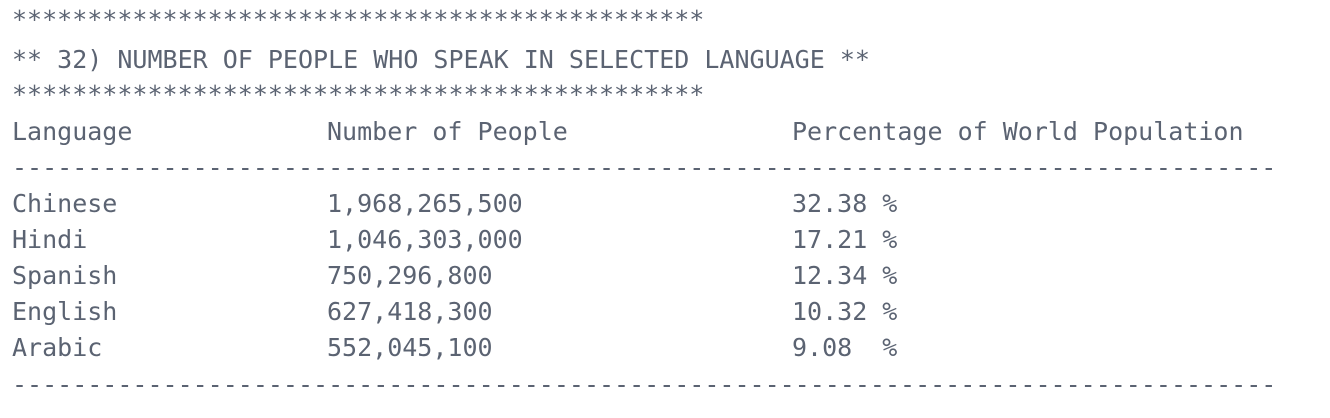  Describe the element at coordinates (845, 347) in the screenshot. I see `percentage-cell: 9.08 %` at that location.